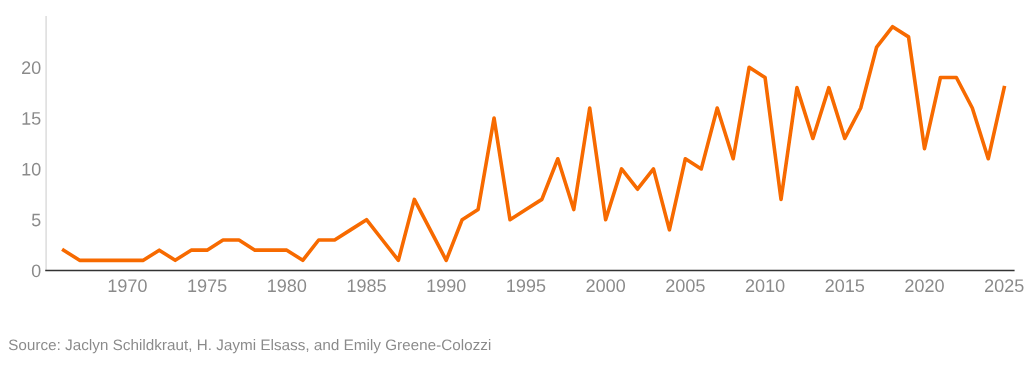 The height and width of the screenshot is (368, 1024). I want to click on y-tick-label: 0, so click(36, 271).